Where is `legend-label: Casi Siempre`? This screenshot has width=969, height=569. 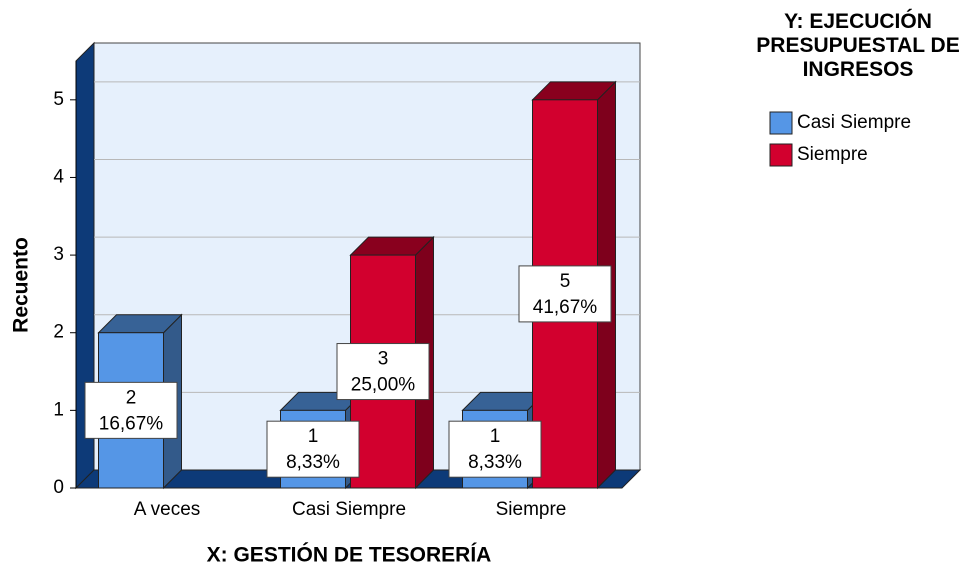 legend-label: Casi Siempre is located at coordinates (854, 122).